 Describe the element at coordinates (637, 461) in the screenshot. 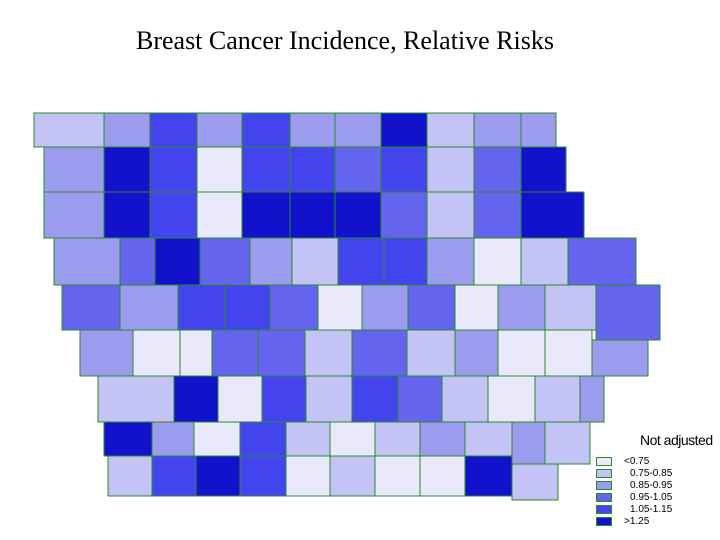

I see `legend-label: <0.75` at that location.